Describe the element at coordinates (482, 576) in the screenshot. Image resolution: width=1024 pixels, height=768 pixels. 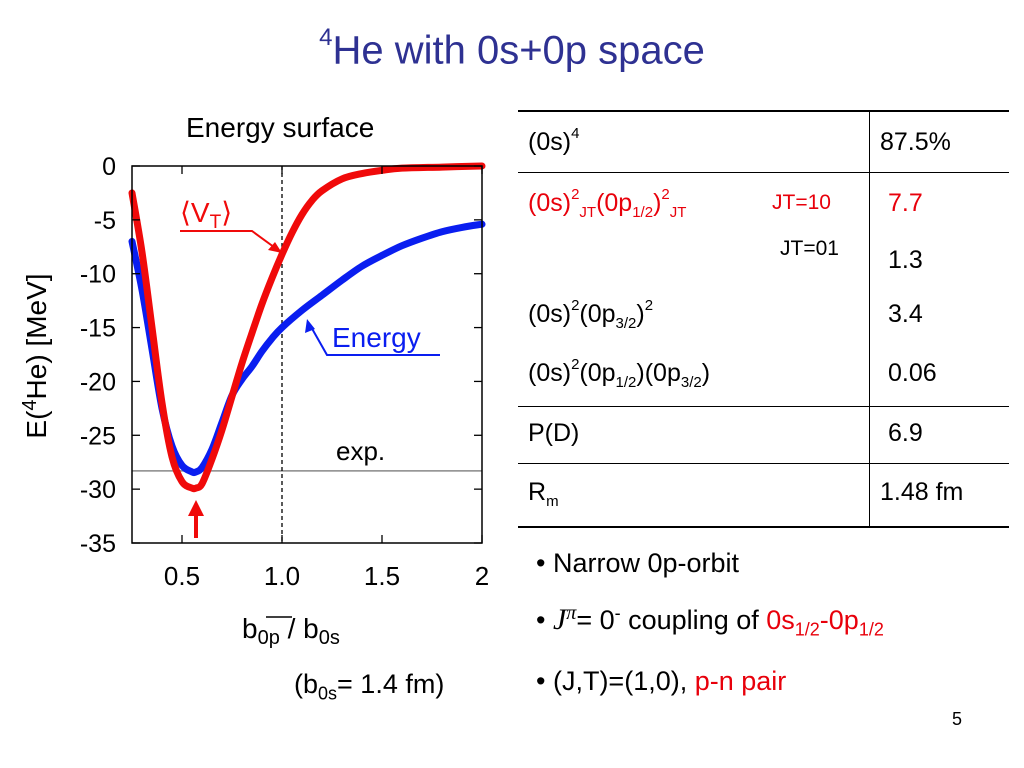
I see `x-tick-label: 2` at that location.